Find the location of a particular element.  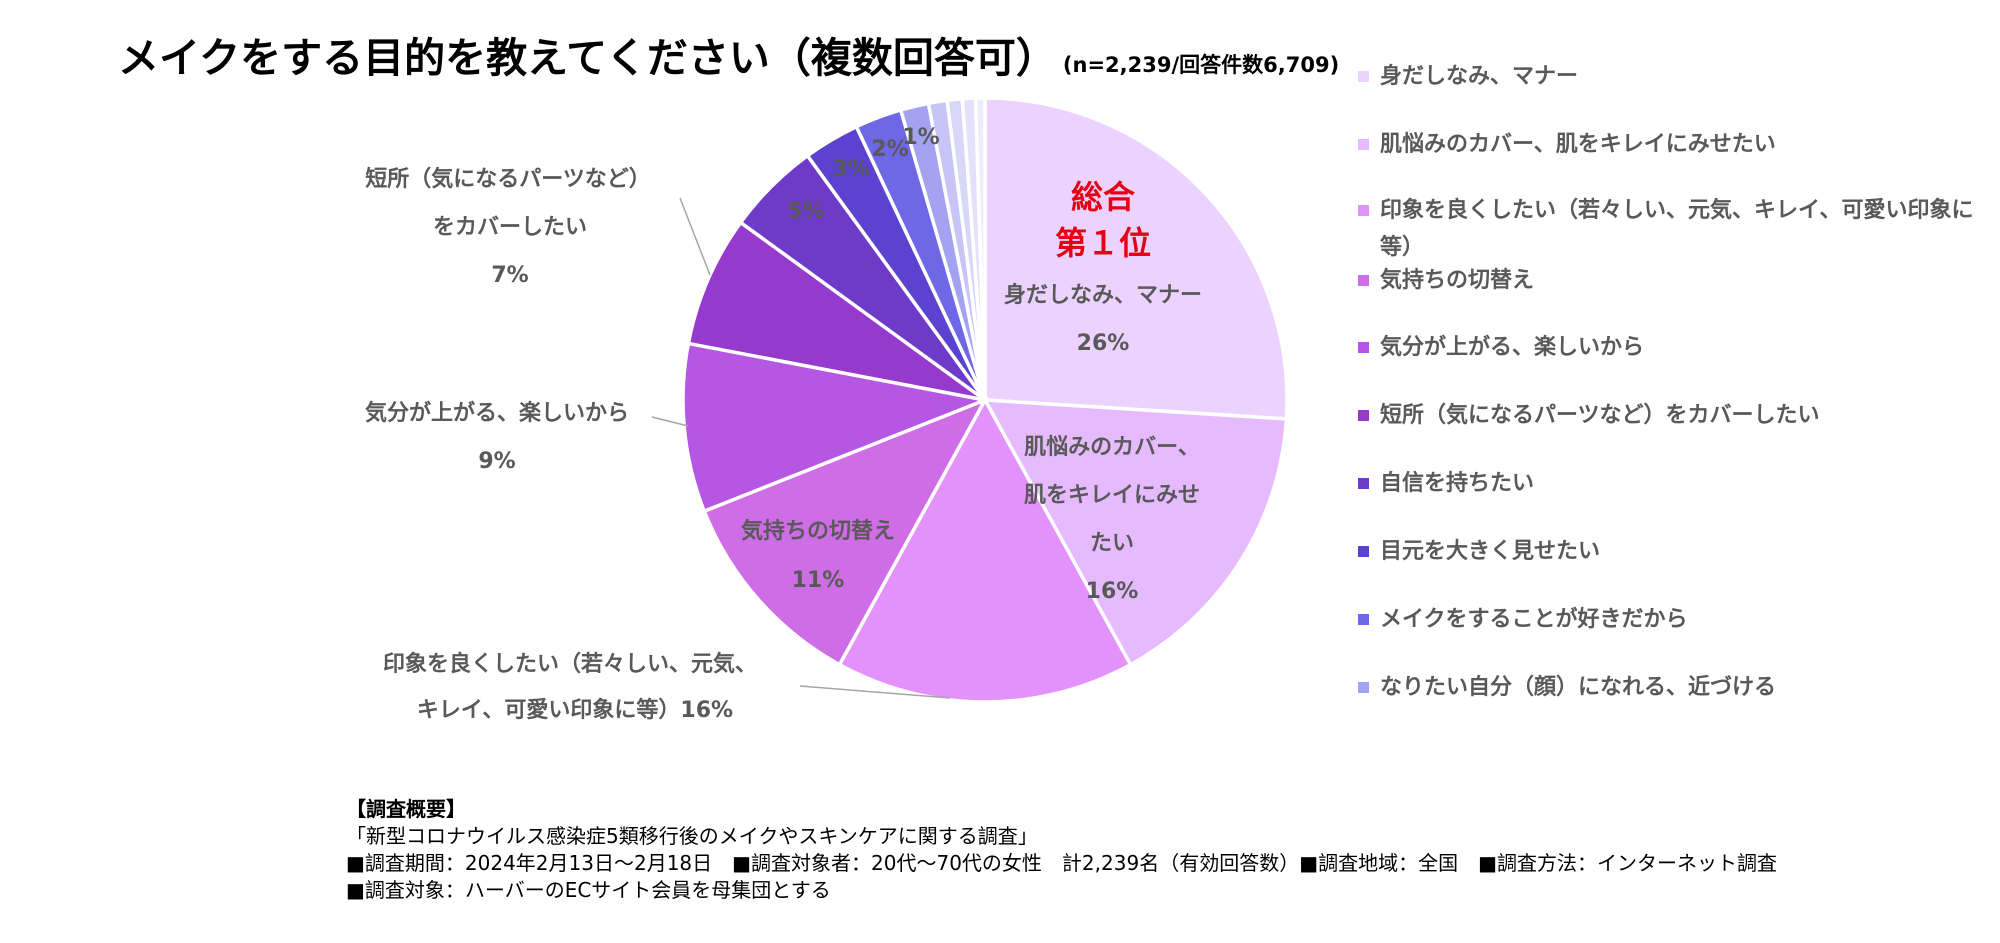

legend-item: なりたい自分（顔）になれる、近づける is located at coordinates (1674, 687).